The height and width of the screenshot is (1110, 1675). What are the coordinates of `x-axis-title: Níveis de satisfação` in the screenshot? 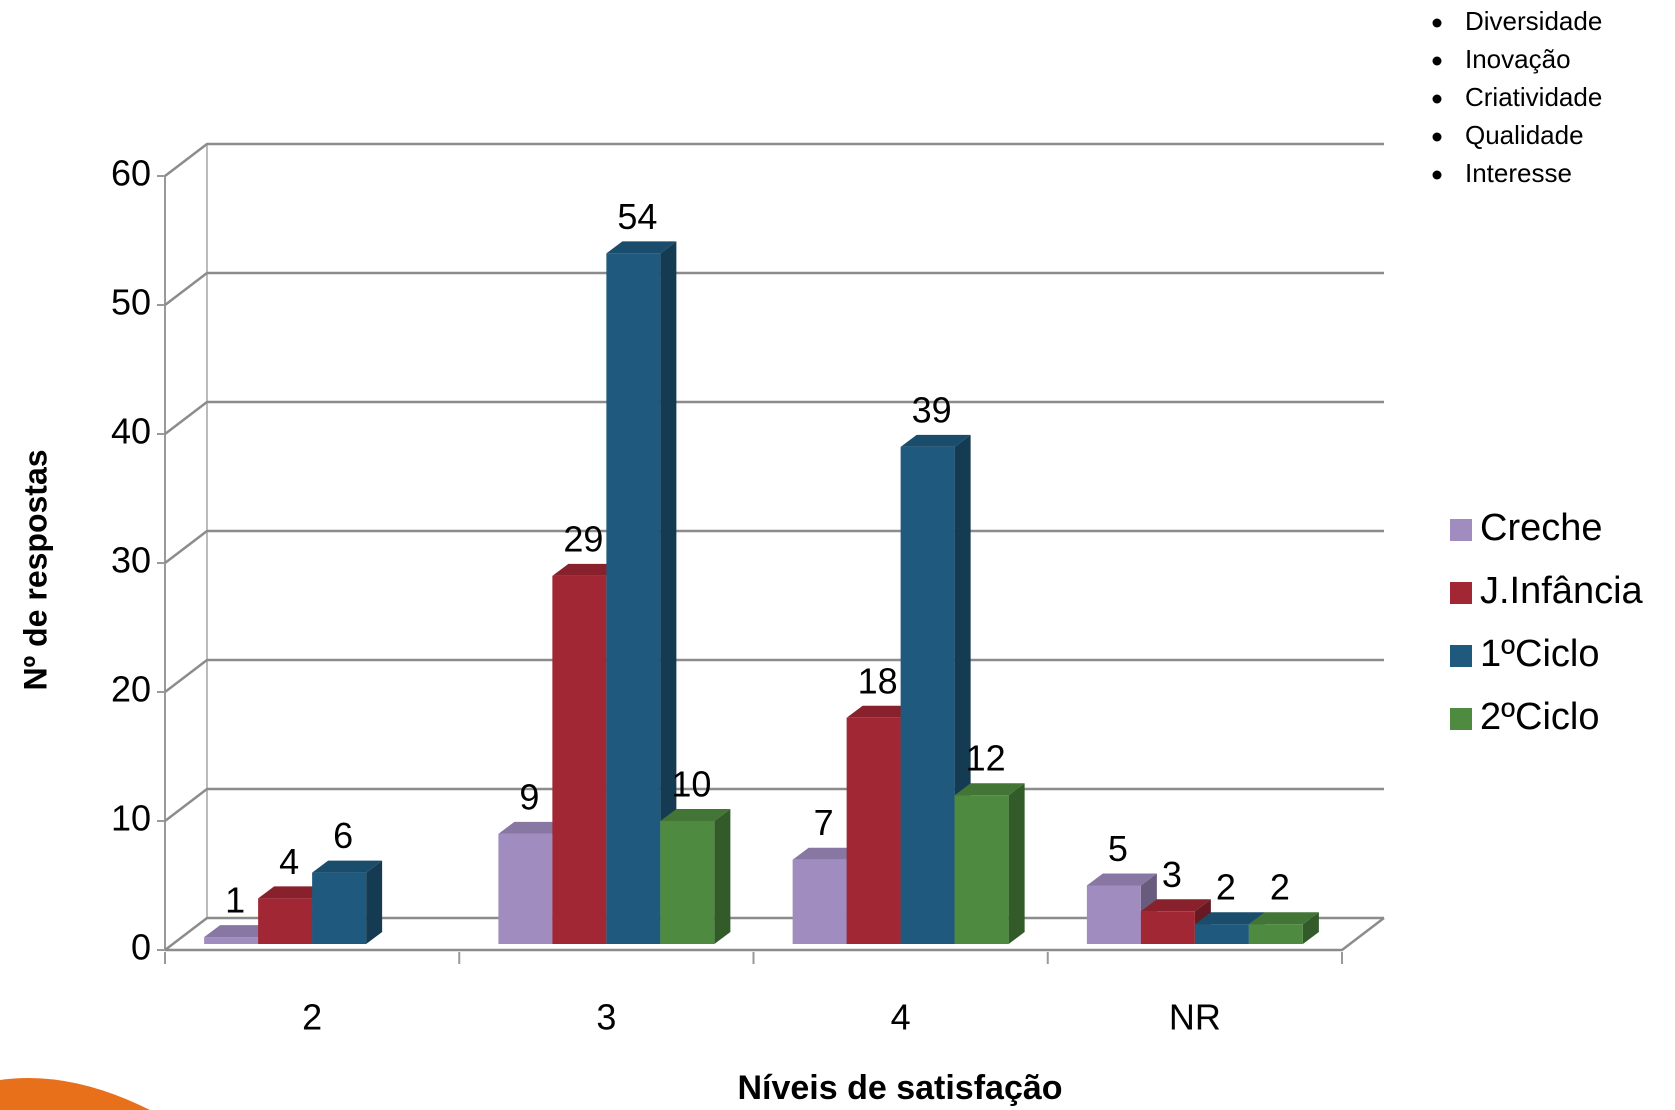 It's located at (899, 1088).